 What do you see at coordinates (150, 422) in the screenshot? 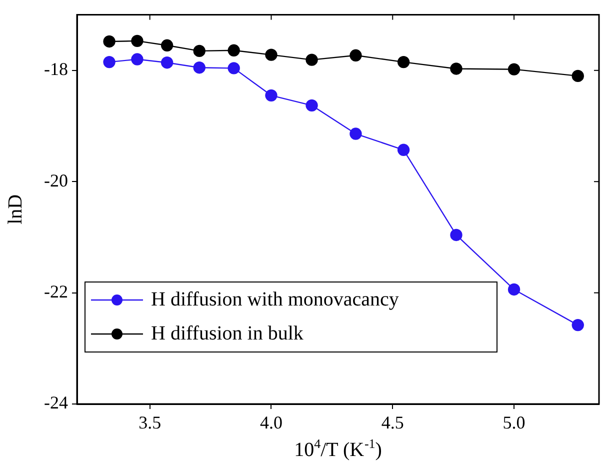
I see `x-tick-label: 3.5` at bounding box center [150, 422].